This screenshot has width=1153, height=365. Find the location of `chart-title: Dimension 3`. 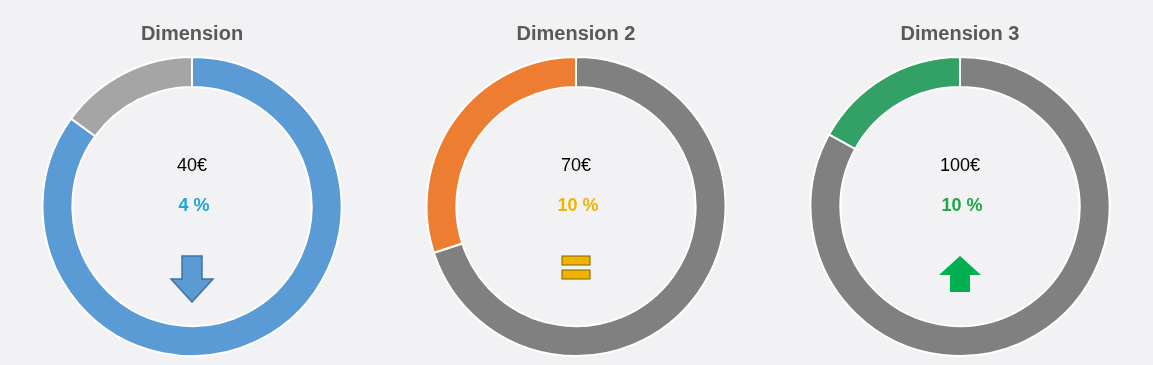

chart-title: Dimension 3 is located at coordinates (960, 32).